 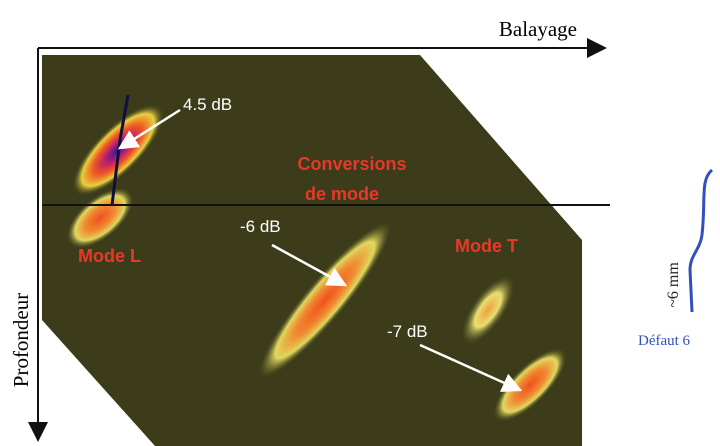 I want to click on defect-name: Défaut 6, so click(x=664, y=341).